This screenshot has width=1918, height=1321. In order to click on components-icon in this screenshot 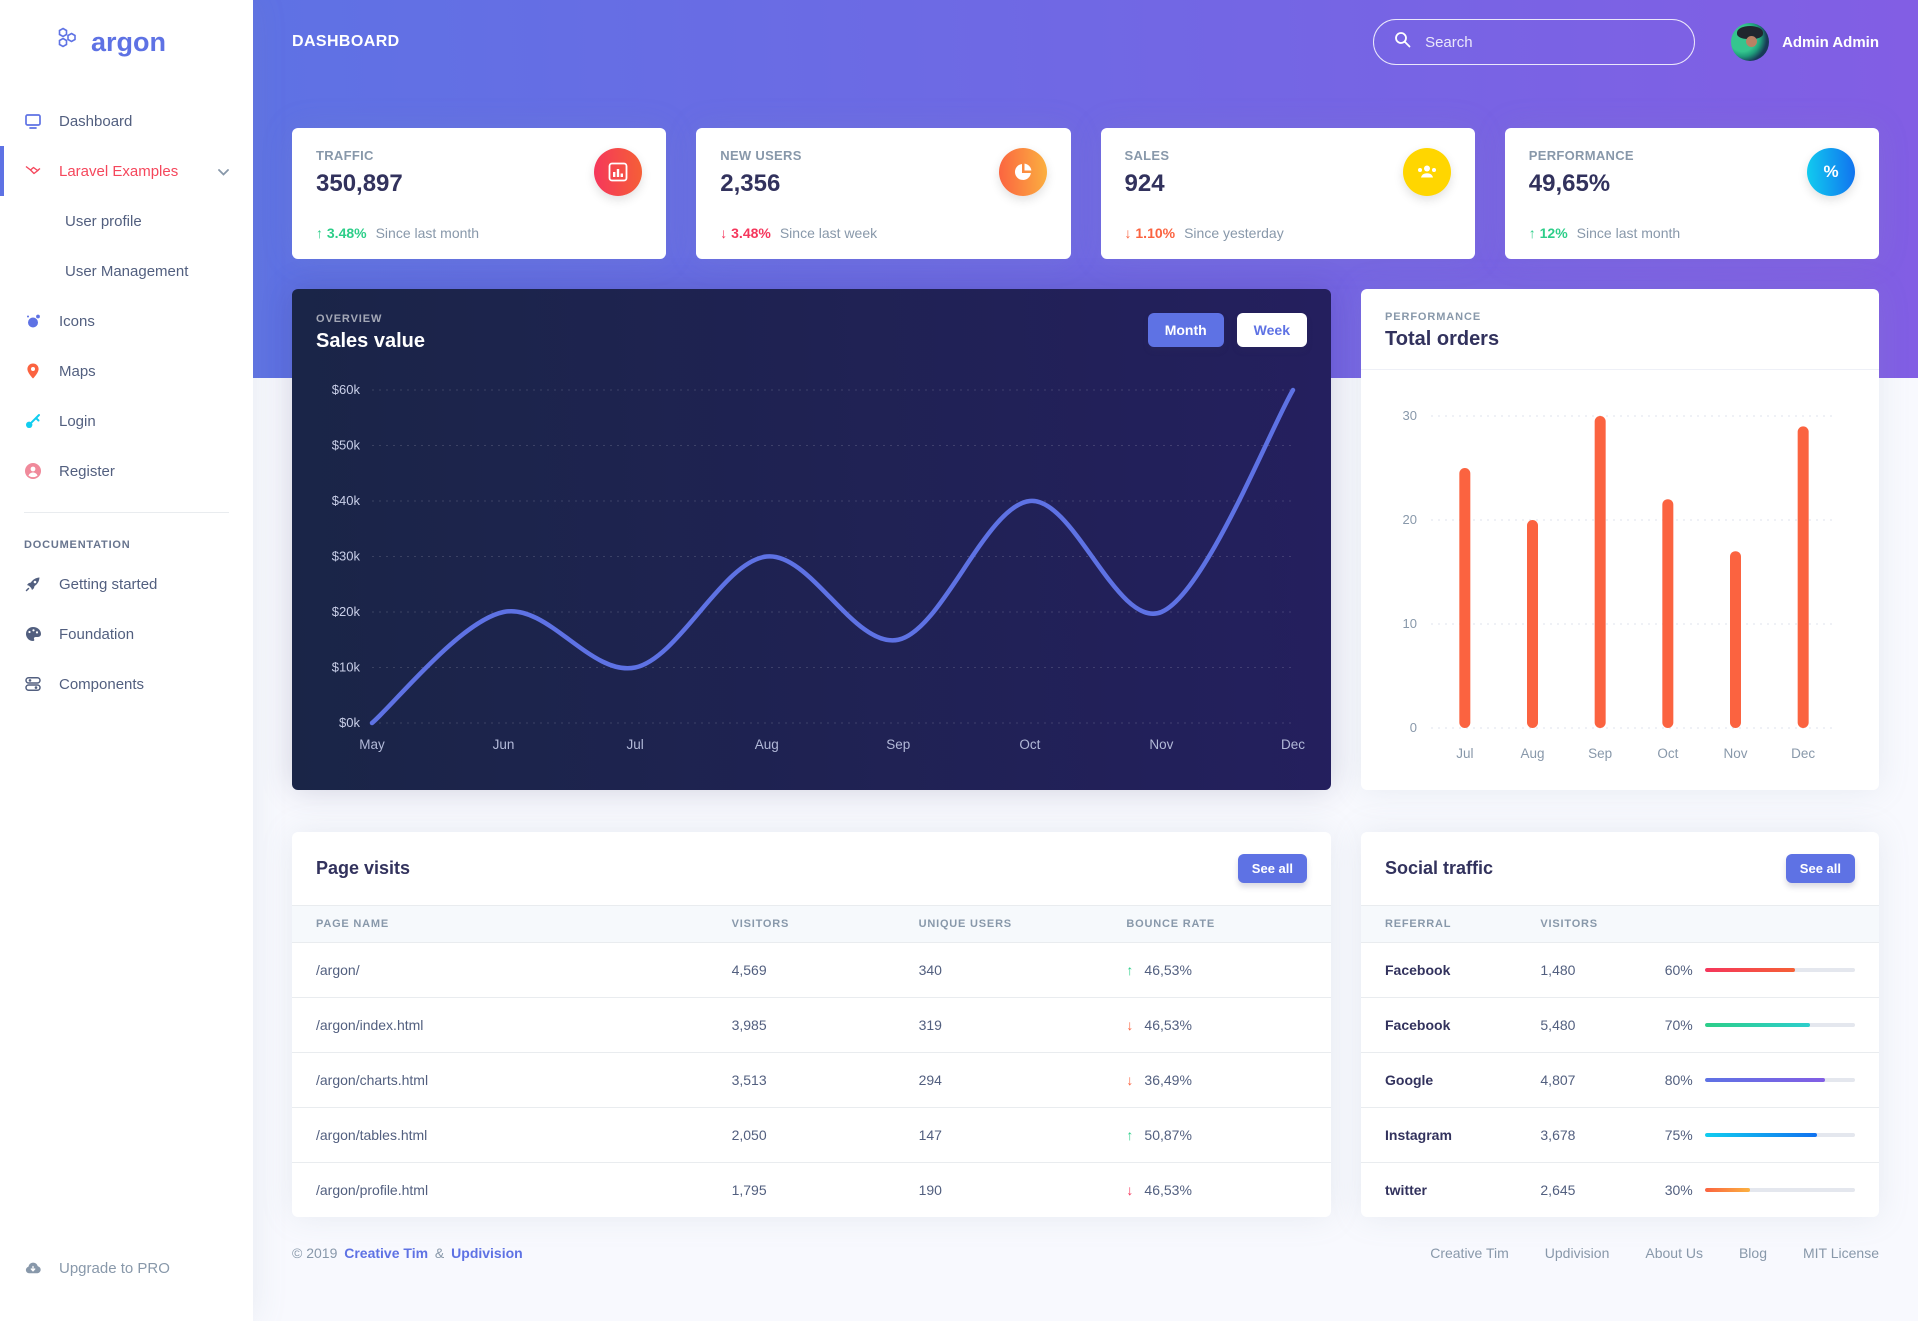, I will do `click(33, 684)`.